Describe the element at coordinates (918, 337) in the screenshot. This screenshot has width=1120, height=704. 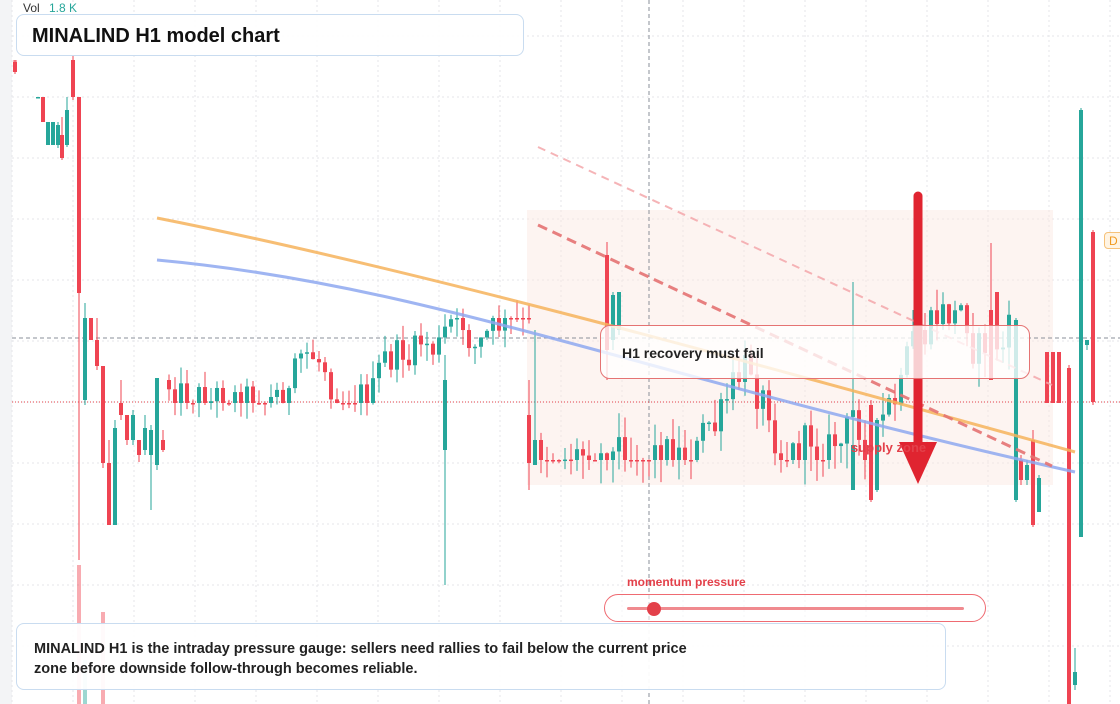
I see `arrow-layer` at that location.